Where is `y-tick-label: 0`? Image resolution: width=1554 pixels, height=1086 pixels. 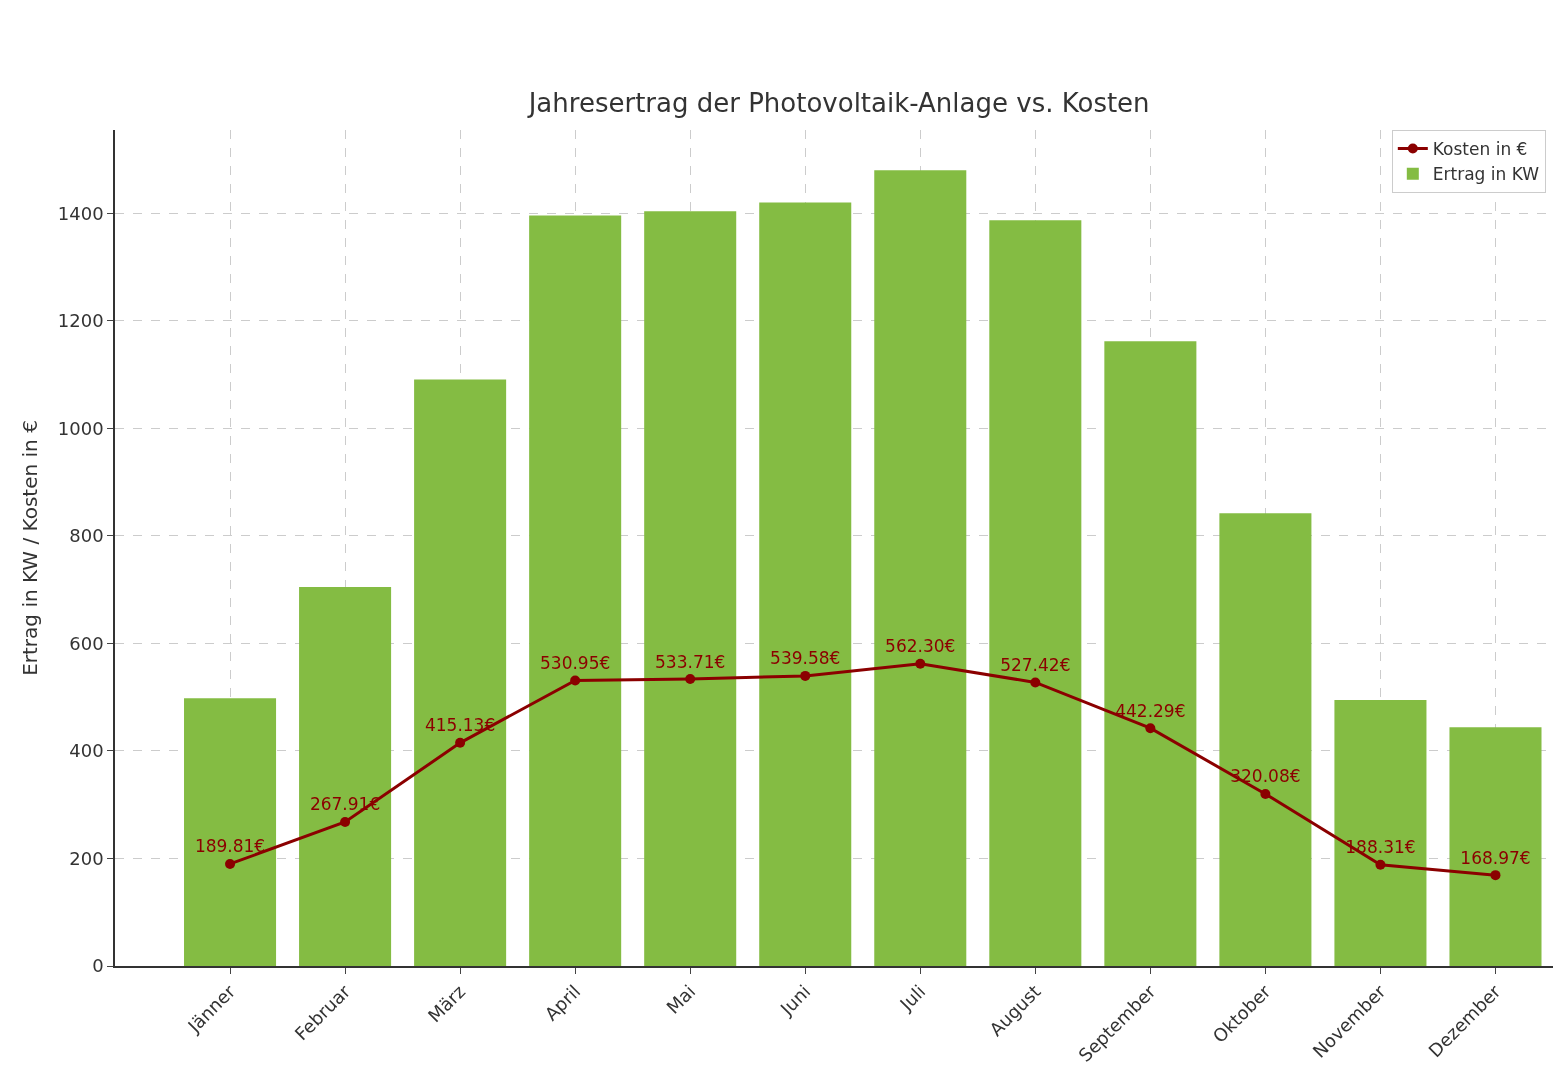
y-tick-label: 0 is located at coordinates (98, 966).